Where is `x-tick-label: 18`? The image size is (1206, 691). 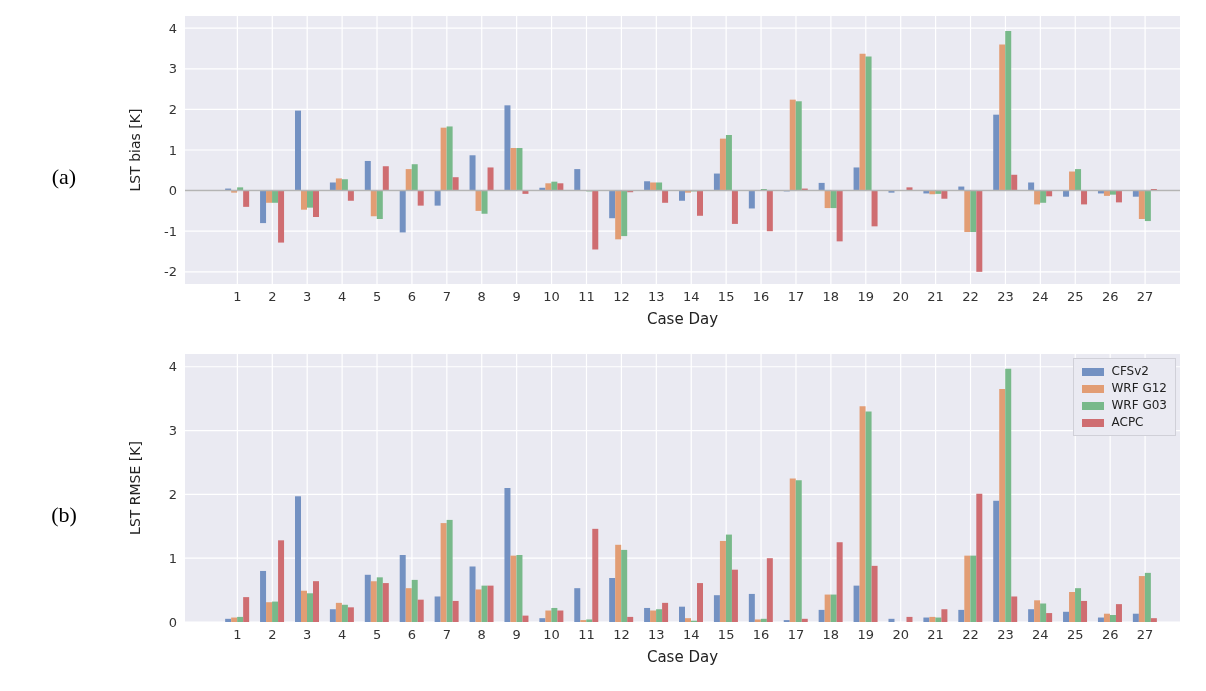 x-tick-label: 18 is located at coordinates (831, 297).